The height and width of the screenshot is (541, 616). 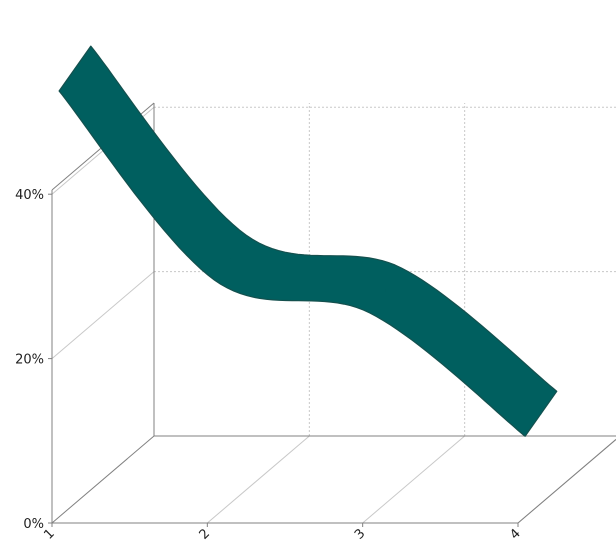 I want to click on x-tick-label: 3, so click(x=360, y=533).